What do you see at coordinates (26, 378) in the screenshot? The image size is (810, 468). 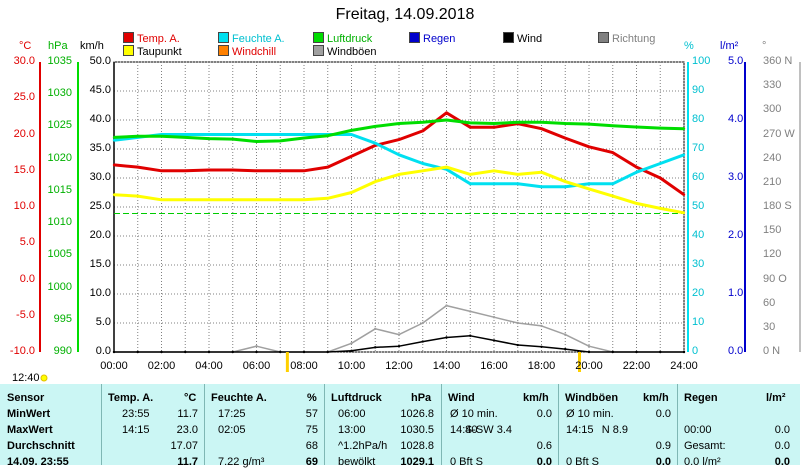 I see `sunrise-time: 12:40` at bounding box center [26, 378].